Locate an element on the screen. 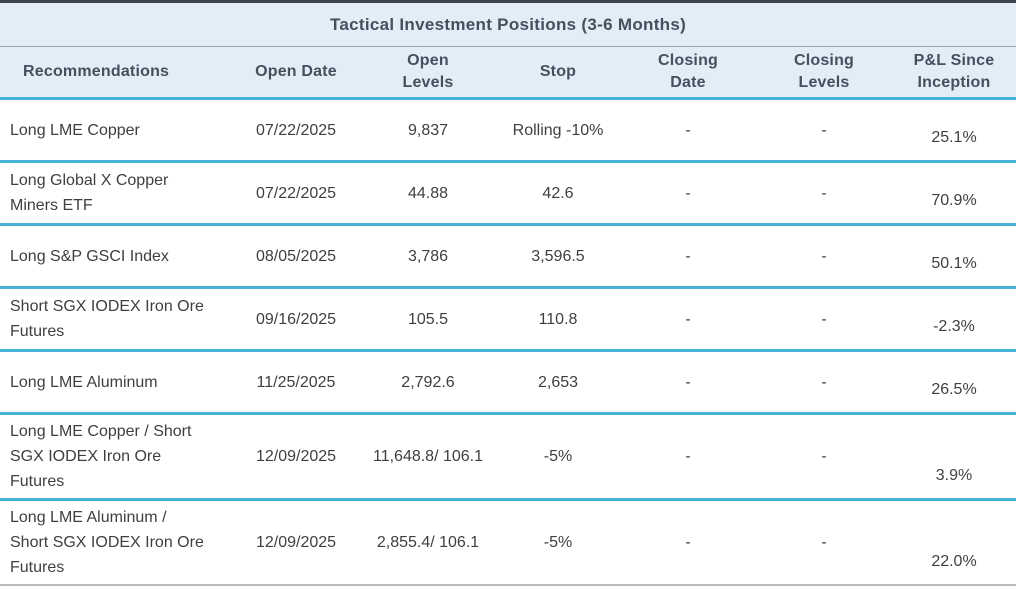  cell-recommendation: Long Global X Copper Miners ETF is located at coordinates (89, 193).